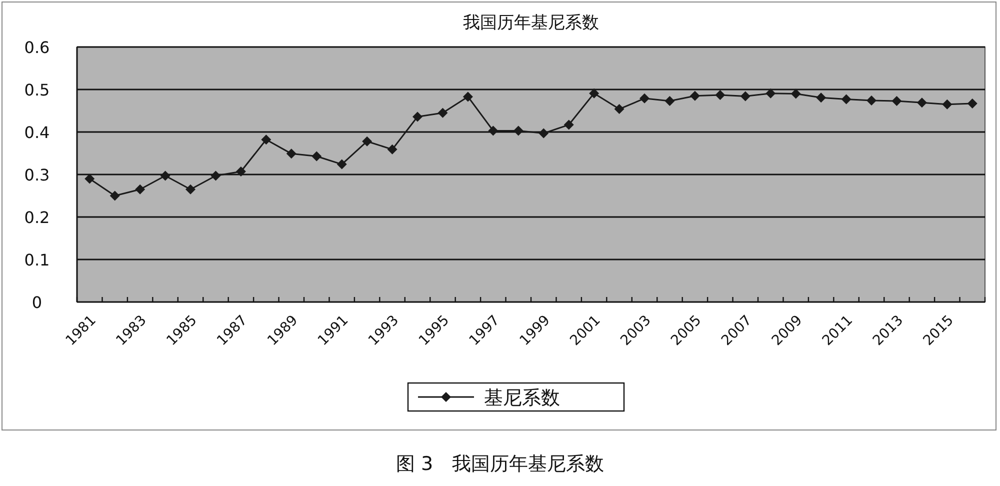 The height and width of the screenshot is (486, 1000). I want to click on y-tick-label: 0.2, so click(37, 217).